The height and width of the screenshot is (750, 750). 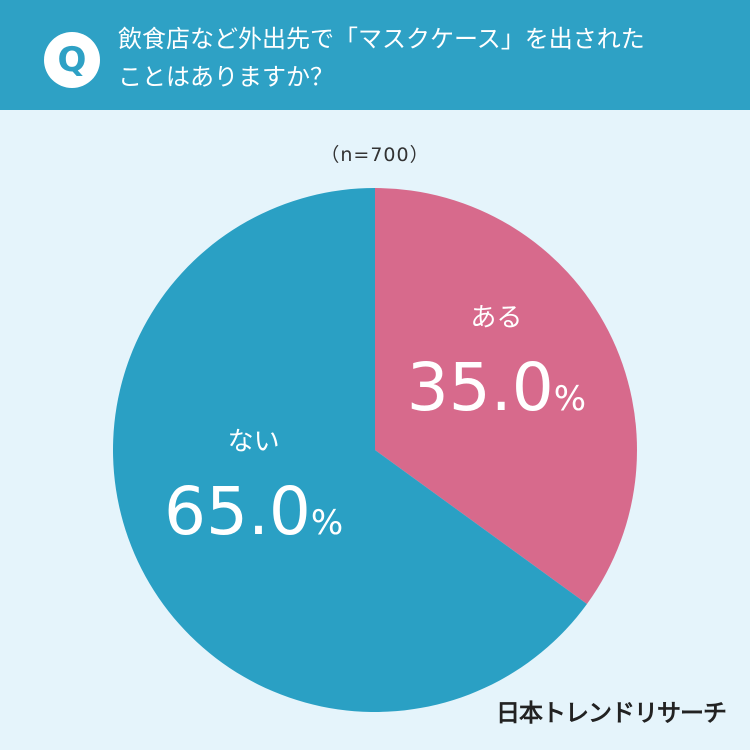 I want to click on slice-value-label: 65.0%, so click(x=253, y=511).